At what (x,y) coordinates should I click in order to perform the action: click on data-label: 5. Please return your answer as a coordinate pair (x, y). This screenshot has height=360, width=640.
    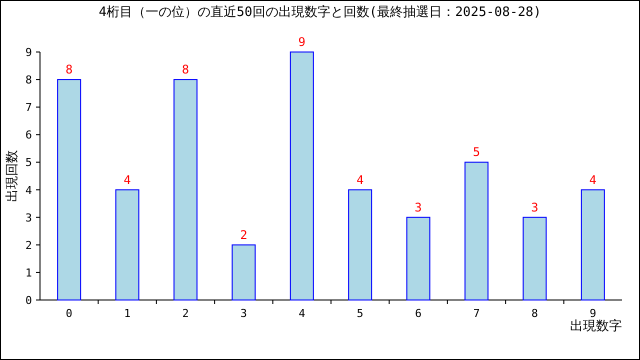
    Looking at the image, I should click on (476, 152).